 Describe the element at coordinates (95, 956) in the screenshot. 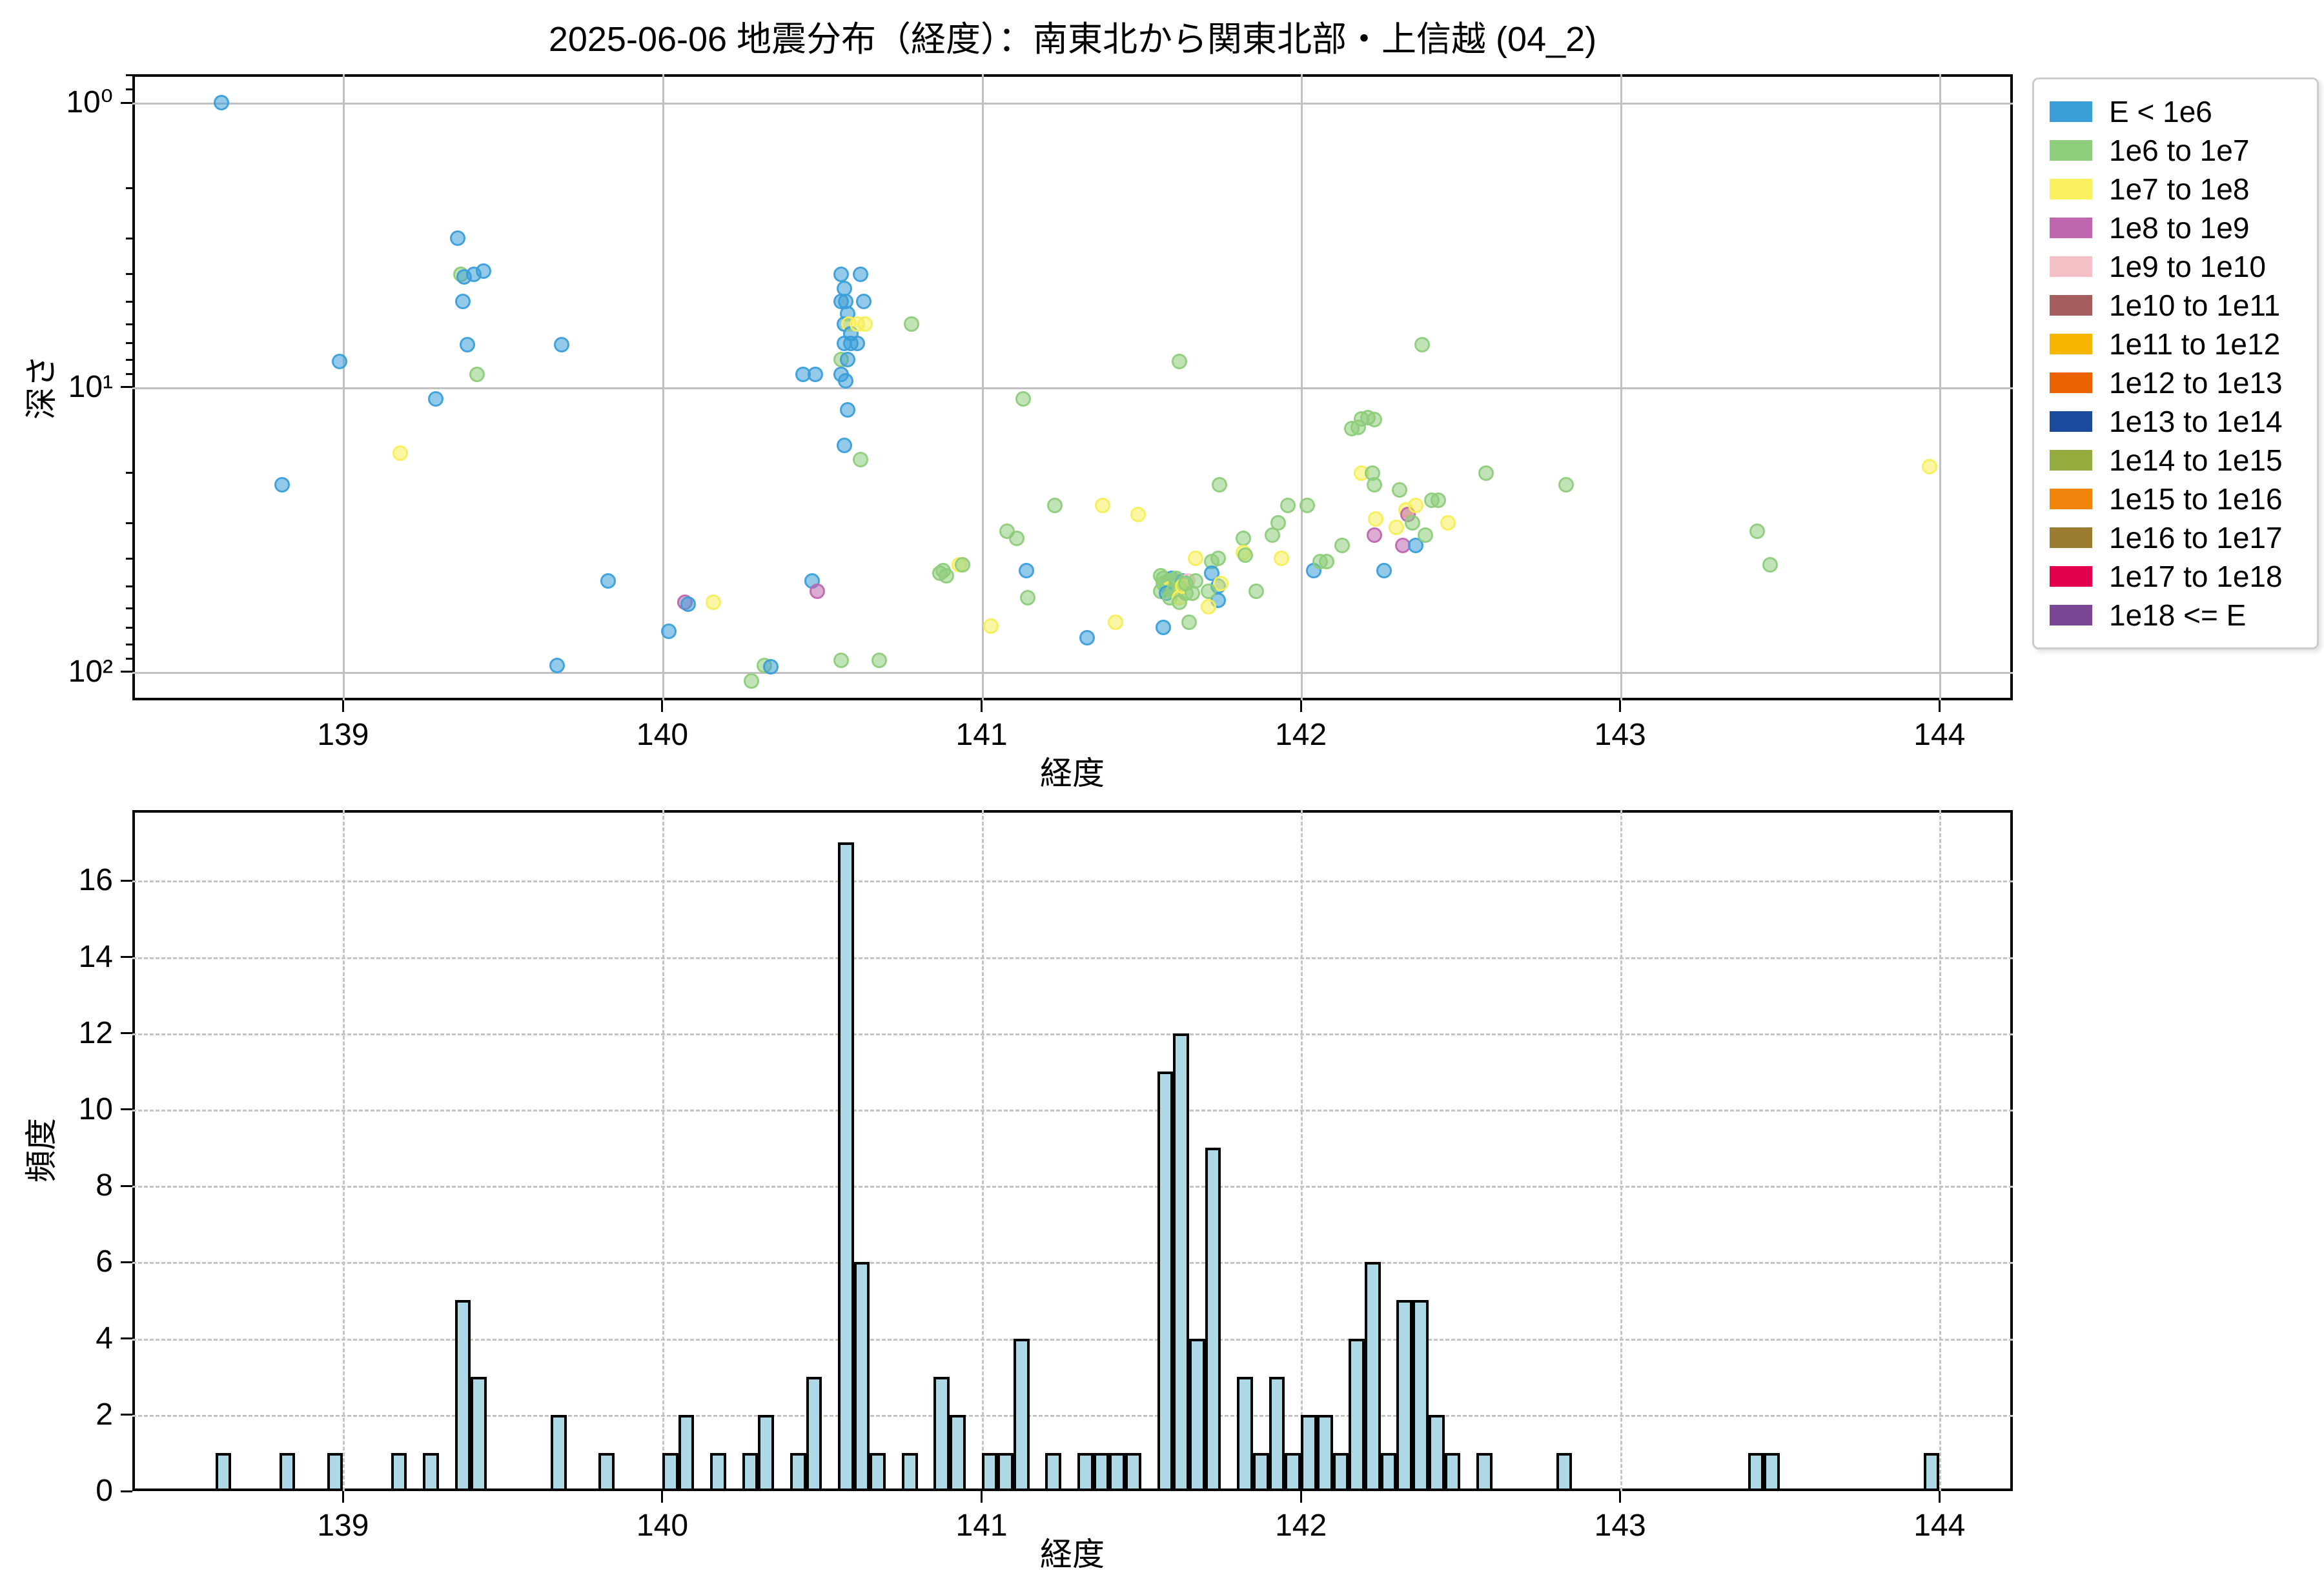

I see `y-tick-label: 14` at that location.